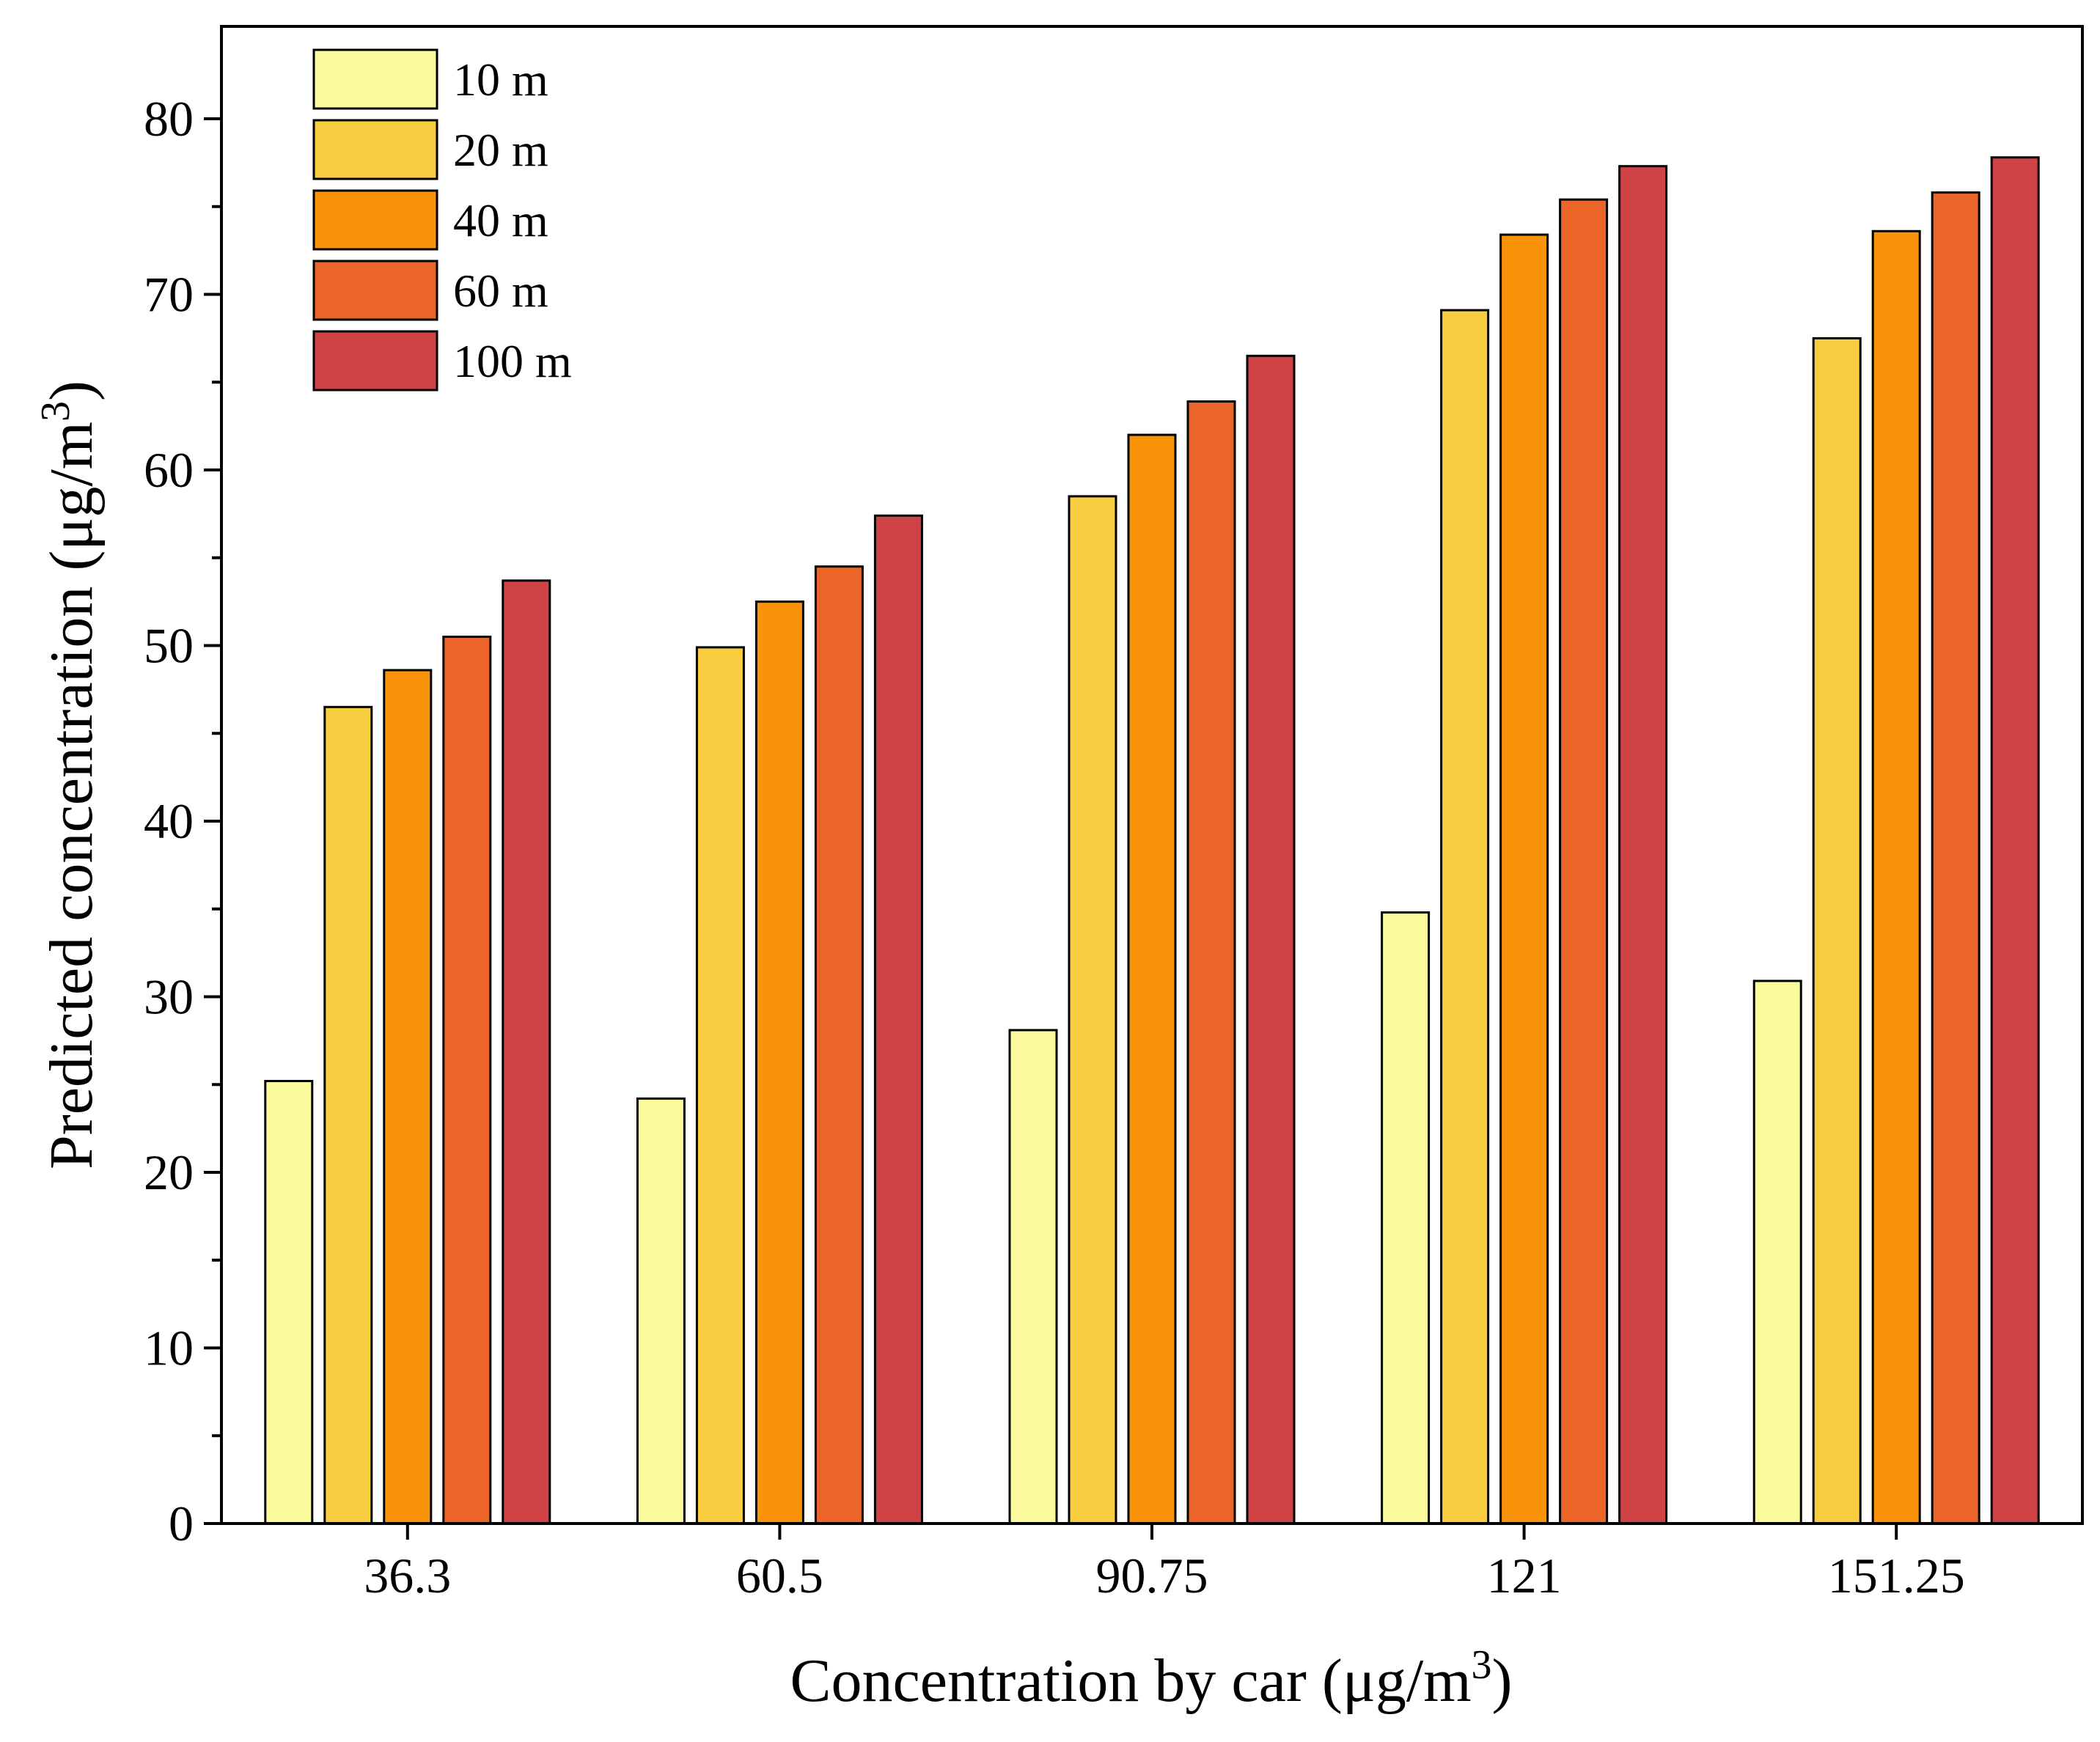 The height and width of the screenshot is (1742, 2100). What do you see at coordinates (661, 1311) in the screenshot?
I see `bar-10m-60.5` at bounding box center [661, 1311].